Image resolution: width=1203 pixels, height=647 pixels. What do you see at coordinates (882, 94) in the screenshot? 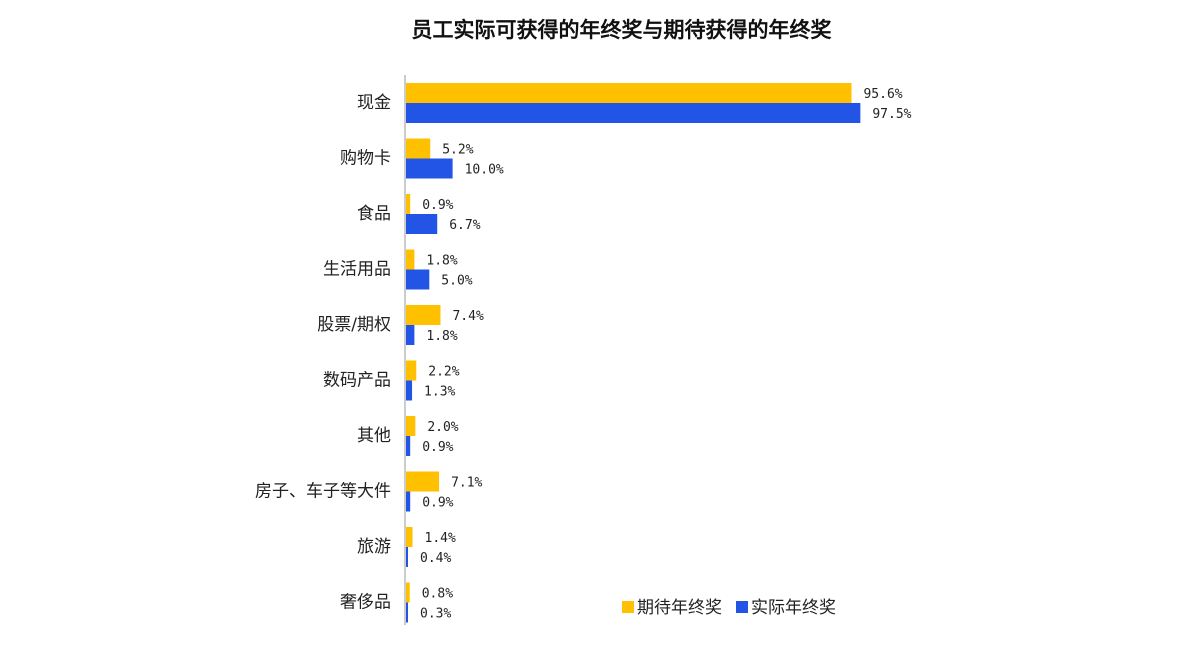
I see `data-label: 95.6%` at bounding box center [882, 94].